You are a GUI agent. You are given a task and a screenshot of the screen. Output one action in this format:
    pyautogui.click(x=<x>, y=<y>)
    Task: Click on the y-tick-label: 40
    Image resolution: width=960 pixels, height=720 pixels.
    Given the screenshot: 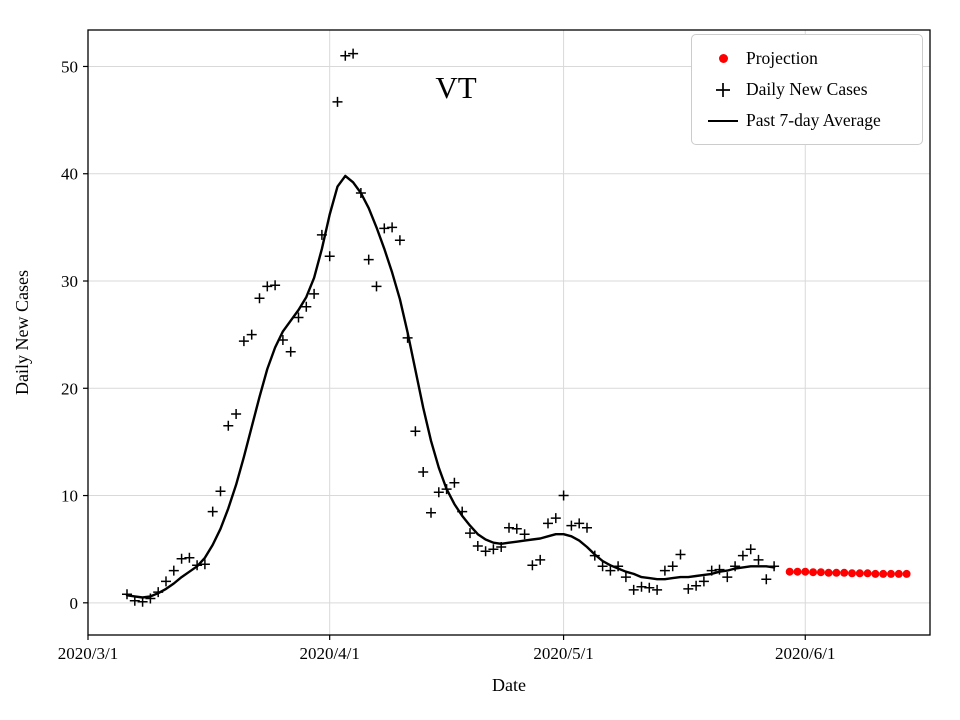 What is the action you would take?
    pyautogui.click(x=69, y=174)
    